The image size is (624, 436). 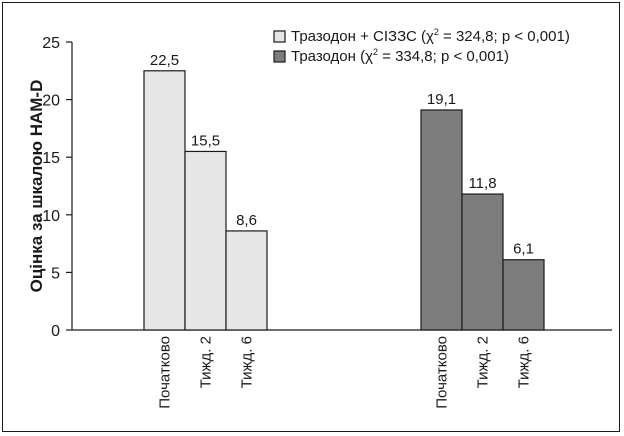 I want to click on bar-value-label: 11,8, so click(x=482, y=183).